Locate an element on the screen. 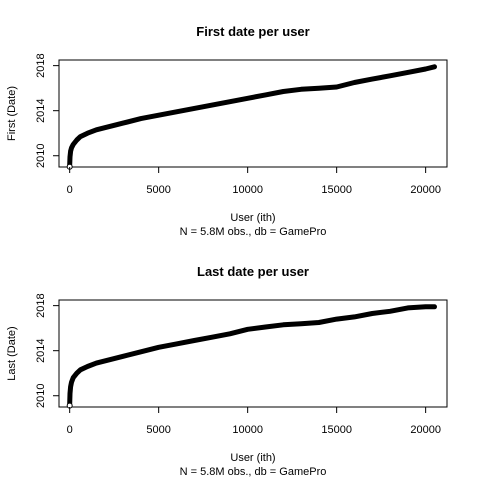  chart-title: Last date per user is located at coordinates (253, 271).